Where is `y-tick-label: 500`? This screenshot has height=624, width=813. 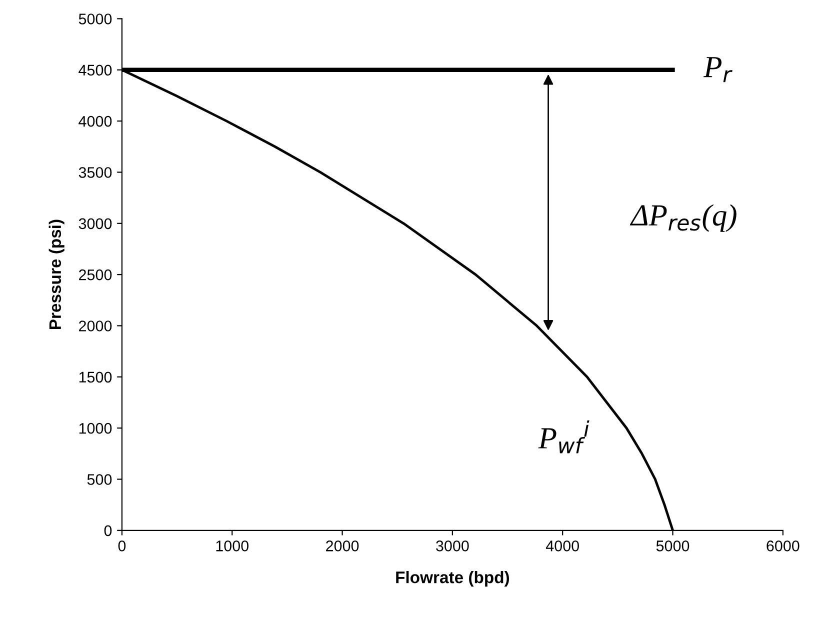 y-tick-label: 500 is located at coordinates (99, 479).